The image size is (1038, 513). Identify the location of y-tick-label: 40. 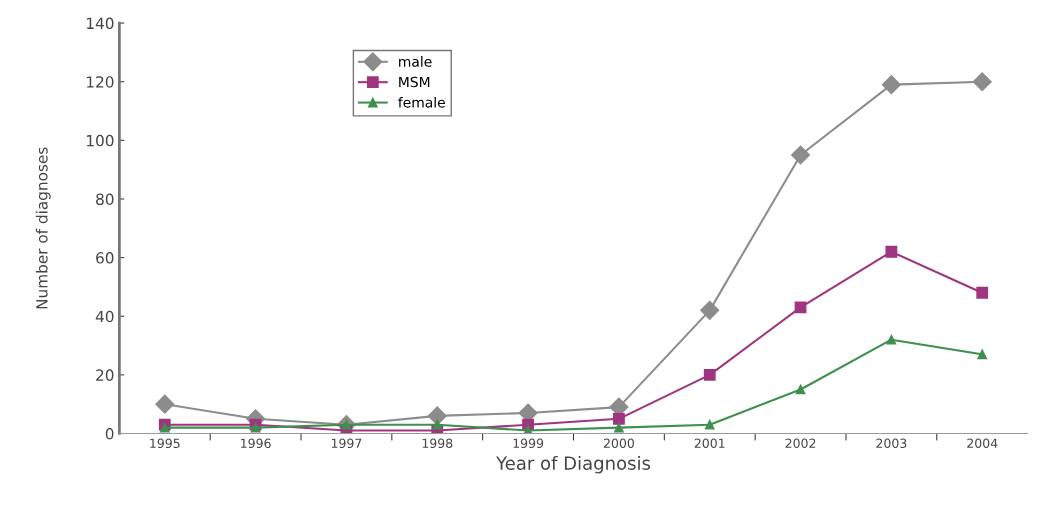
(104, 316).